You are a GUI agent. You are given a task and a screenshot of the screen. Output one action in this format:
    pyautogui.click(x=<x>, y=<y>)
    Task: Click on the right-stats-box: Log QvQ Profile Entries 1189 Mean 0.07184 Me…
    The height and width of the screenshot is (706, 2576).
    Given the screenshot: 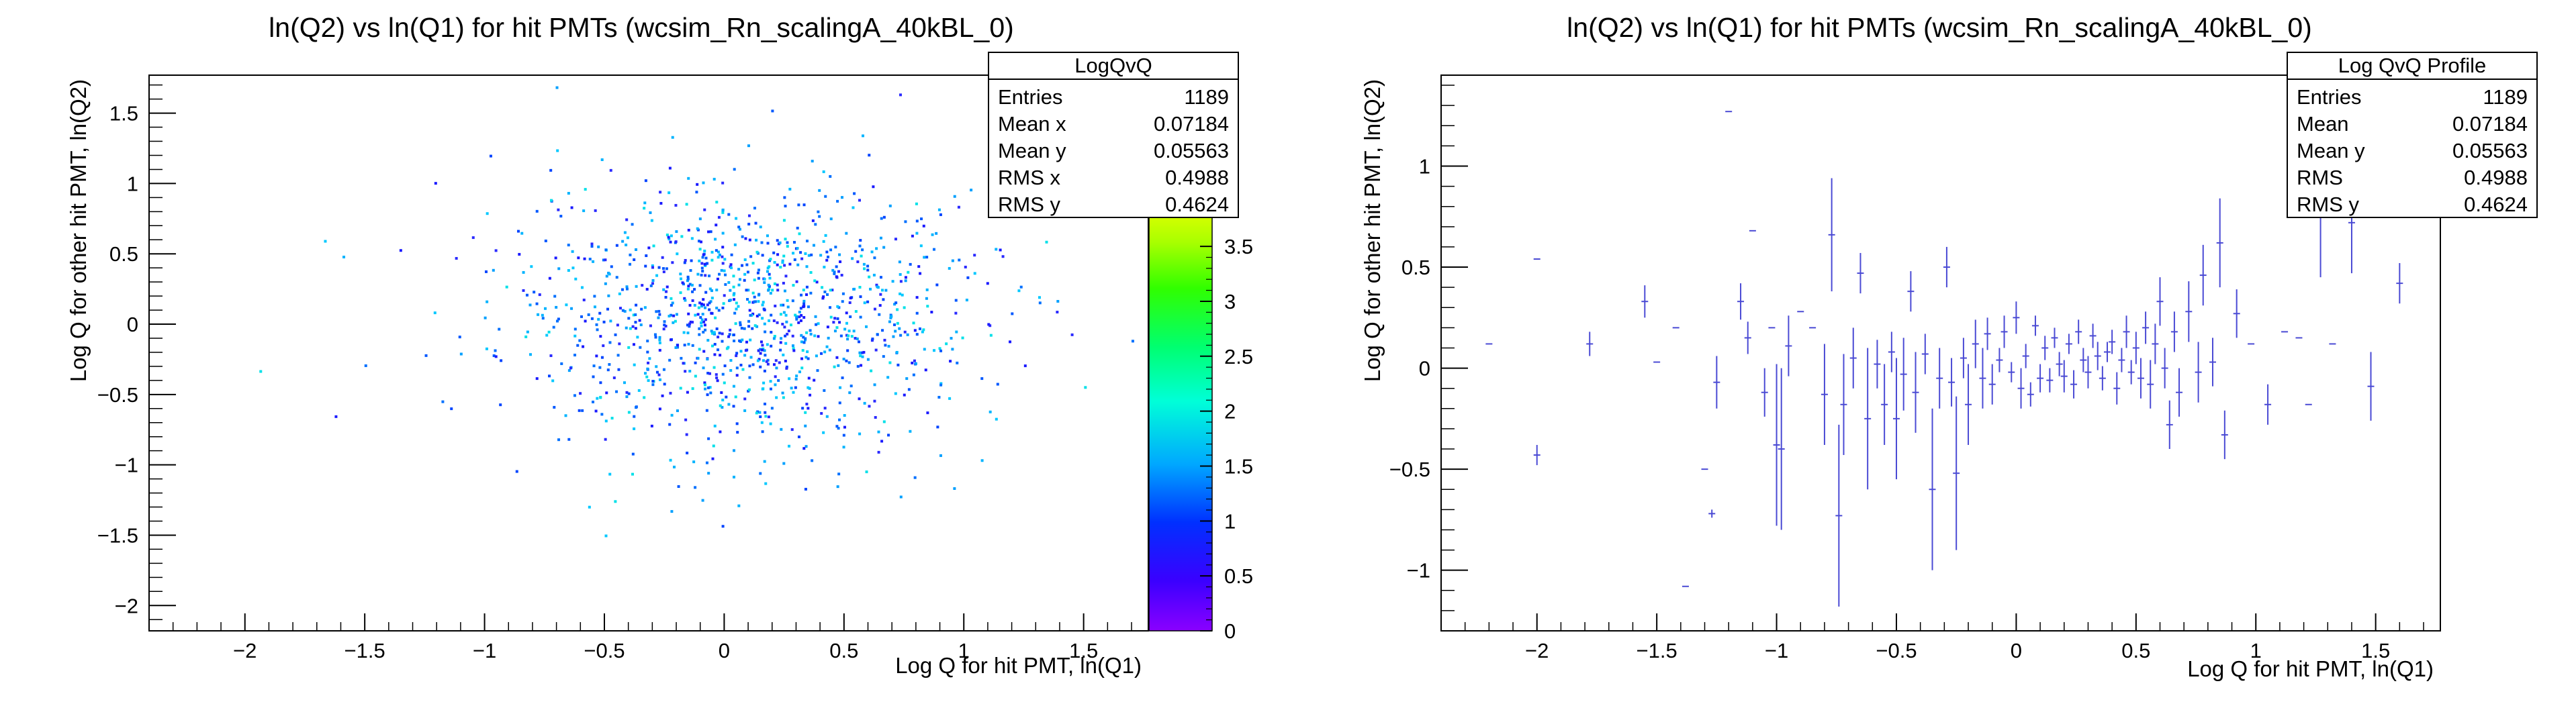 What is the action you would take?
    pyautogui.click(x=2412, y=135)
    